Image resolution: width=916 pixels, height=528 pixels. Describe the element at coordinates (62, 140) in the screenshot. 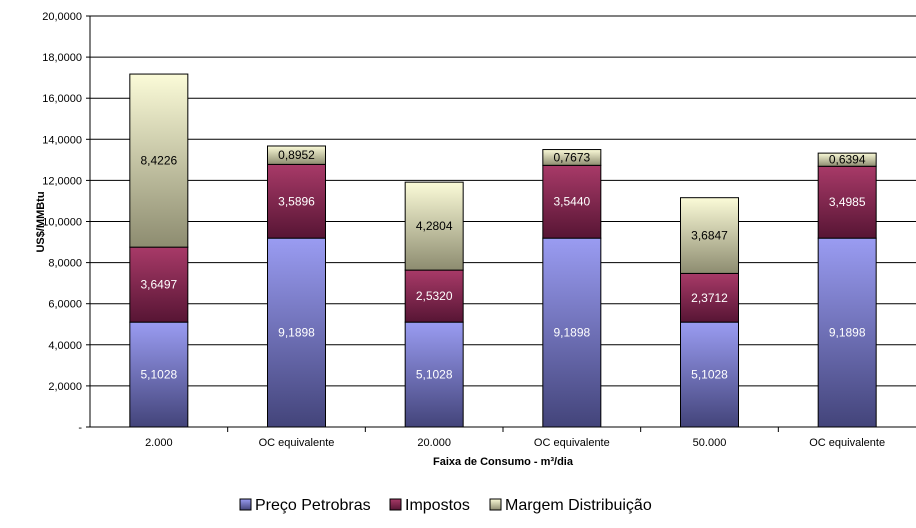

I see `y-tick-label: 14,0000` at that location.